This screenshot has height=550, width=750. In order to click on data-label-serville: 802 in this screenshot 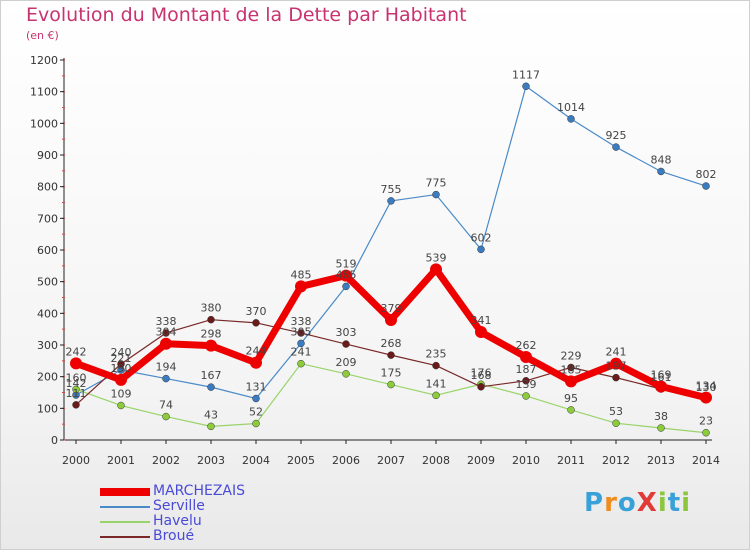, I will do `click(706, 174)`.